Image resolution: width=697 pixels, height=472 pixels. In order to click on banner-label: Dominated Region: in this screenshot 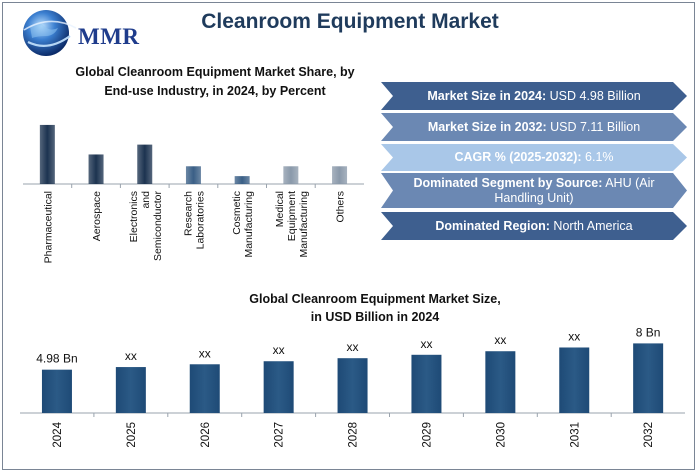, I will do `click(492, 225)`.